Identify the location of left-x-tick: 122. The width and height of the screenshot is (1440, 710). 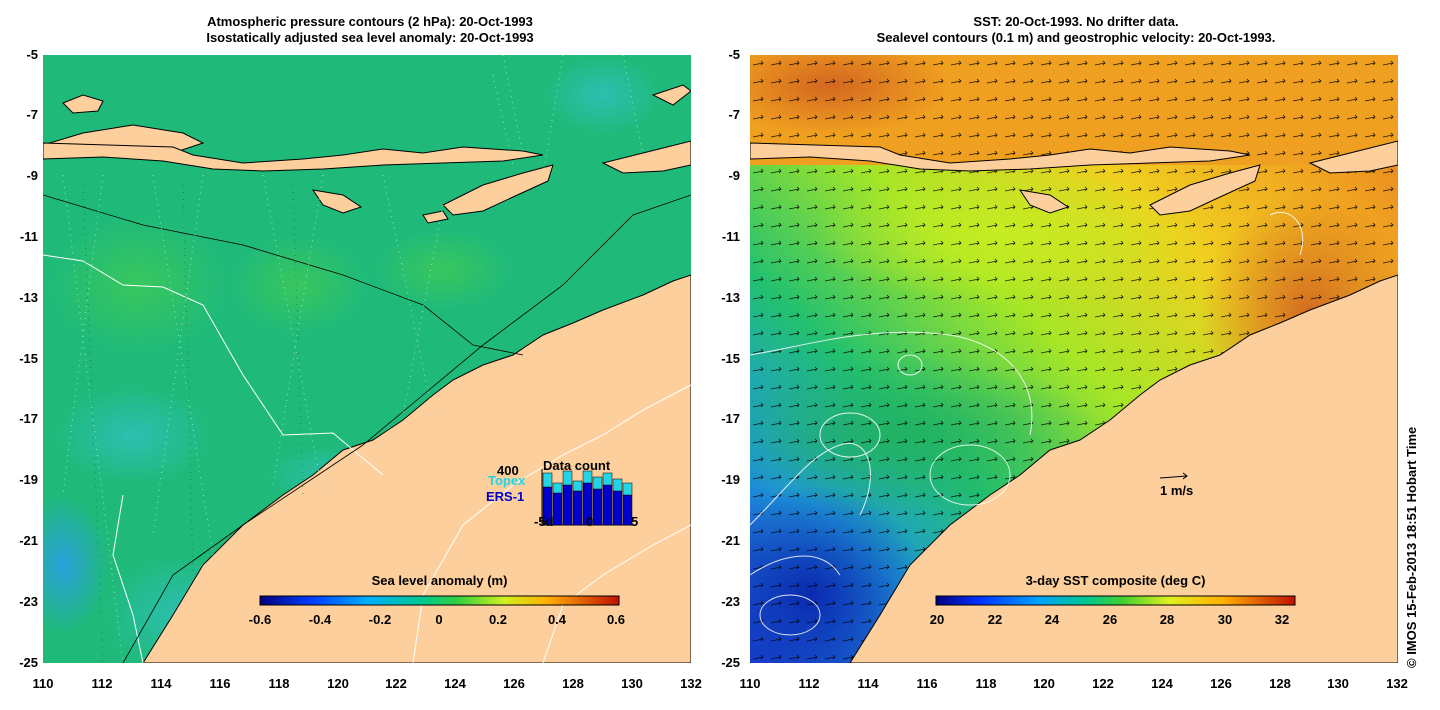
(396, 683).